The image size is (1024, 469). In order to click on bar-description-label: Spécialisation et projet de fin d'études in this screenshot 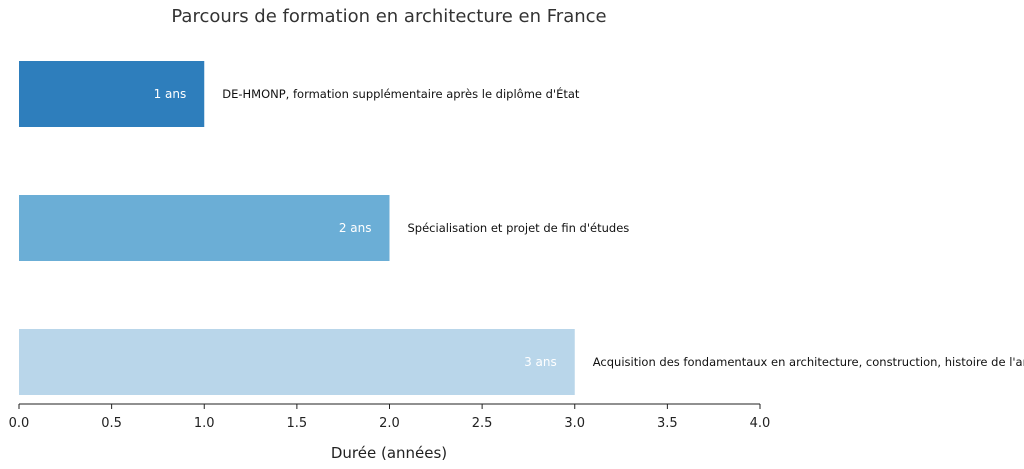, I will do `click(519, 228)`.